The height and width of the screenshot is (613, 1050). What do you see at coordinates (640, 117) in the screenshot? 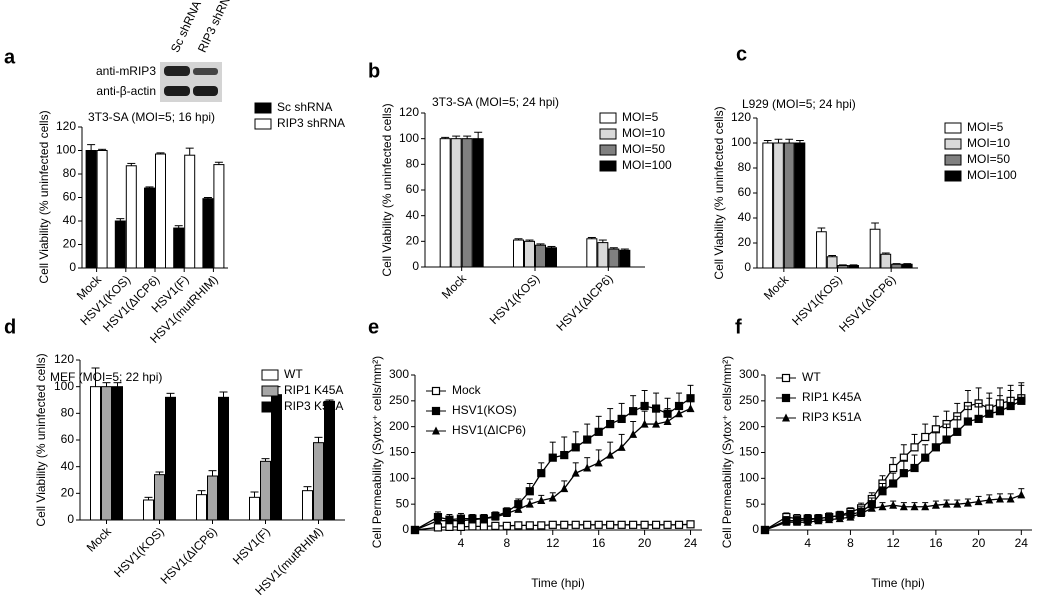
I see `legend-label: MOI=5` at bounding box center [640, 117].